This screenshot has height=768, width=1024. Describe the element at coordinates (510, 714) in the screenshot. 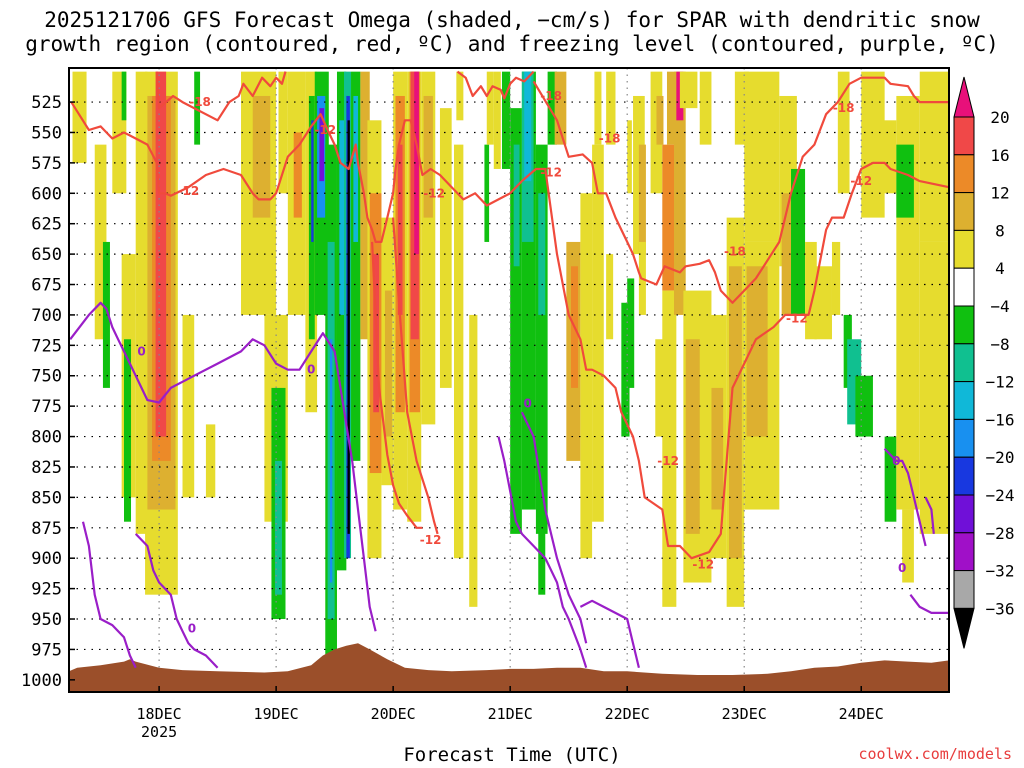

I see `x-tick-label: 21DEC` at that location.